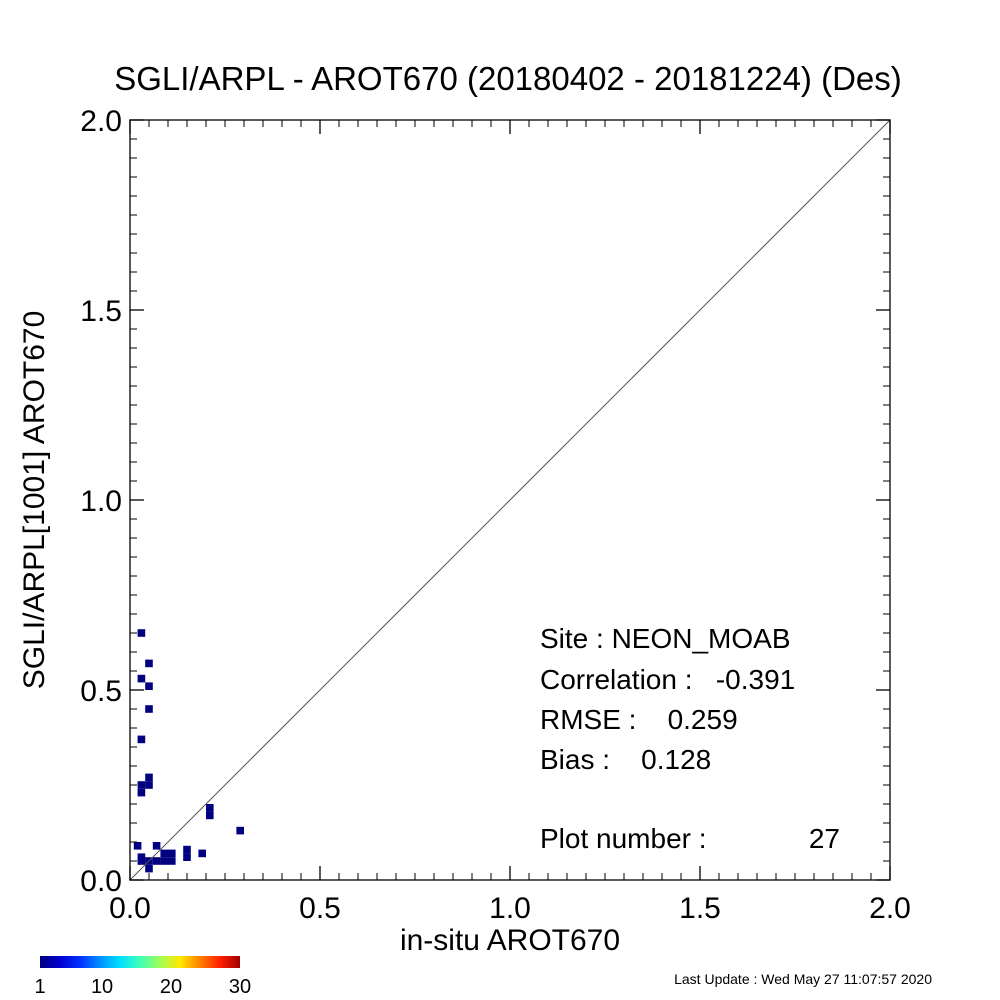 Image resolution: width=1000 pixels, height=1000 pixels. I want to click on y-axis-label: SGLI/ARPL[1001] AROT670, so click(34, 500).